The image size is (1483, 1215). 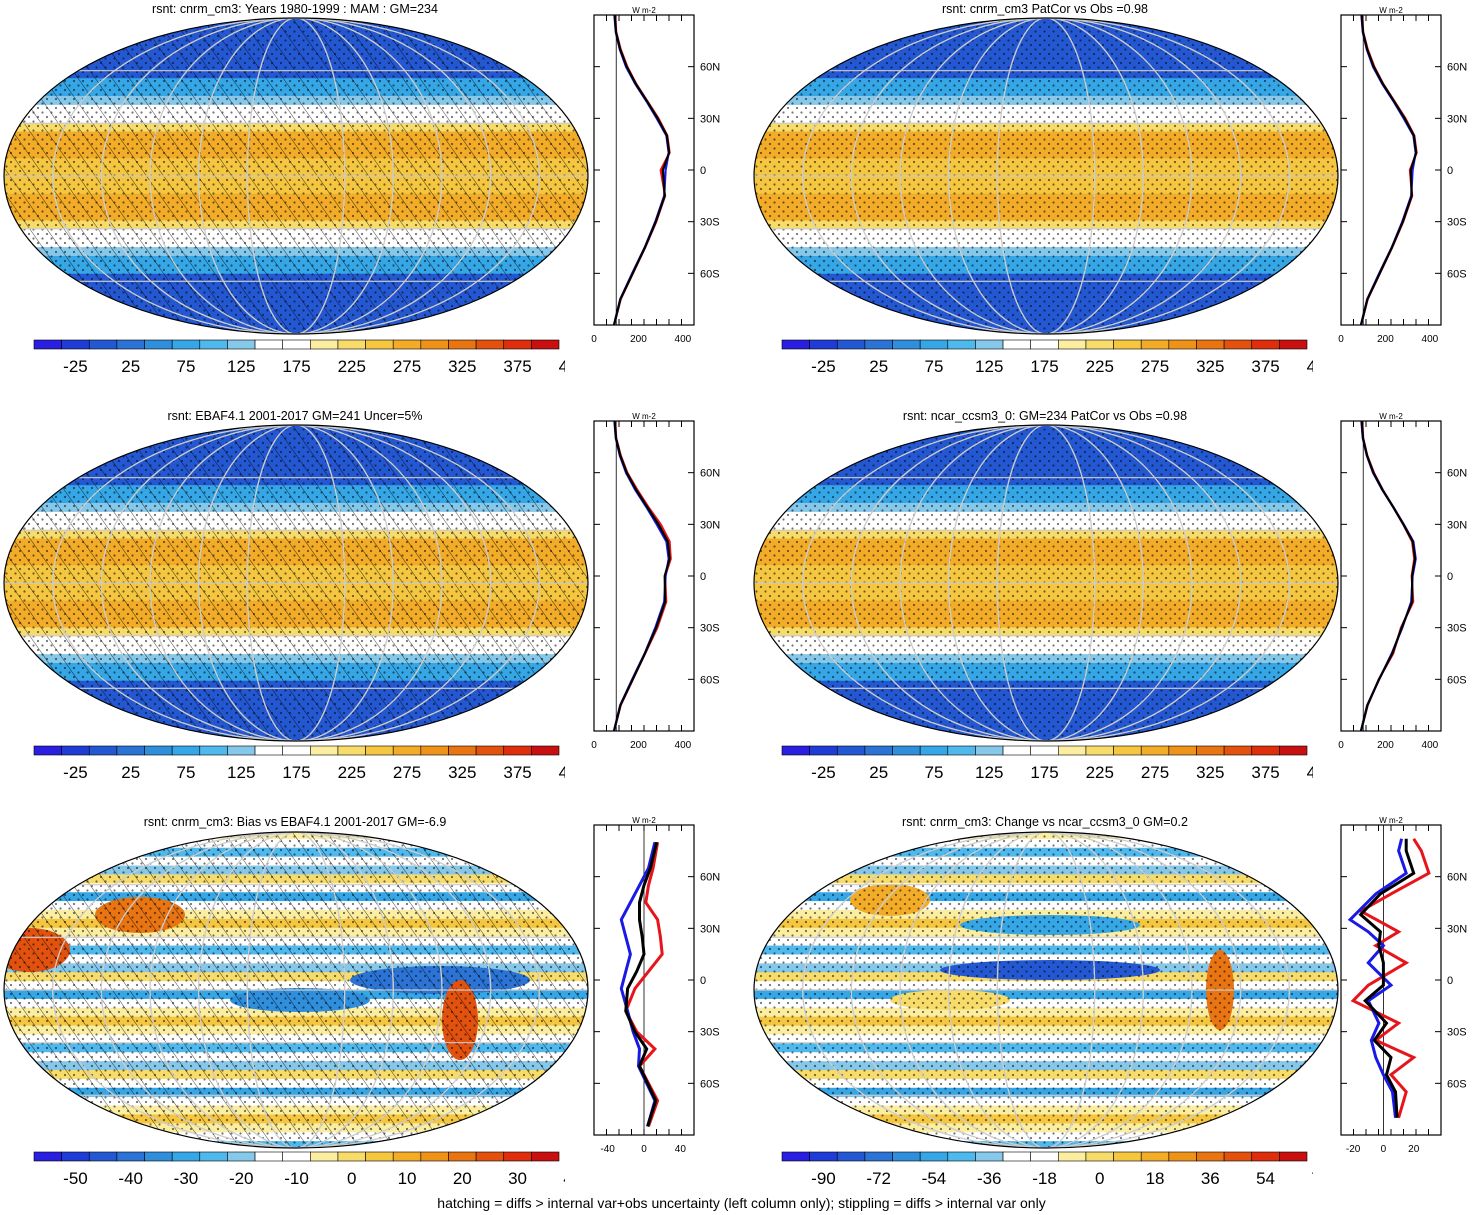 I want to click on colorbar-panel-5: -50-40-30-20-1001020304050, so click(x=299, y=1169).